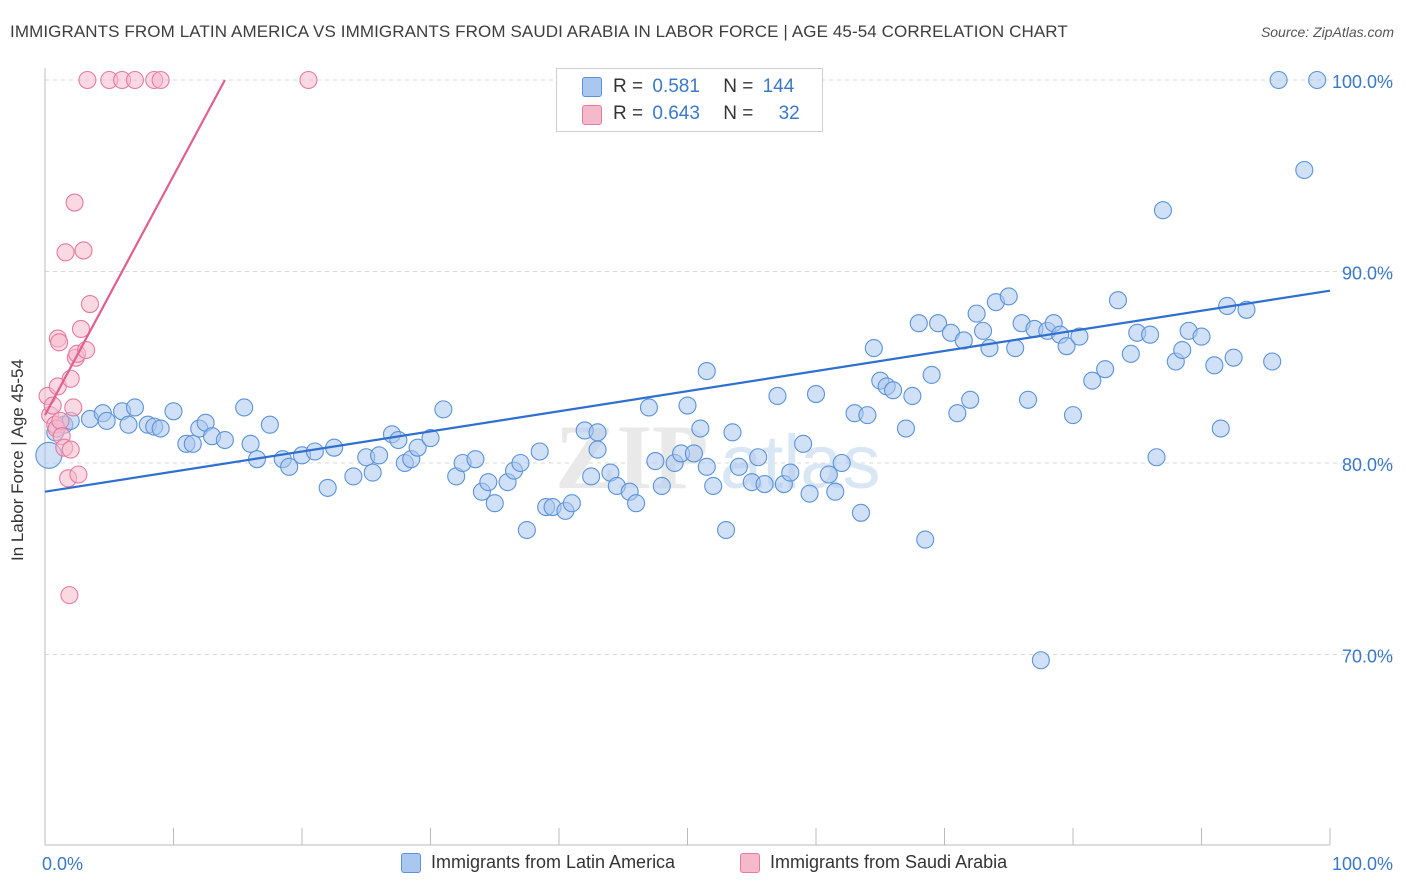  I want to click on legend-item-latin-america: Immigrants from Latin America, so click(538, 862).